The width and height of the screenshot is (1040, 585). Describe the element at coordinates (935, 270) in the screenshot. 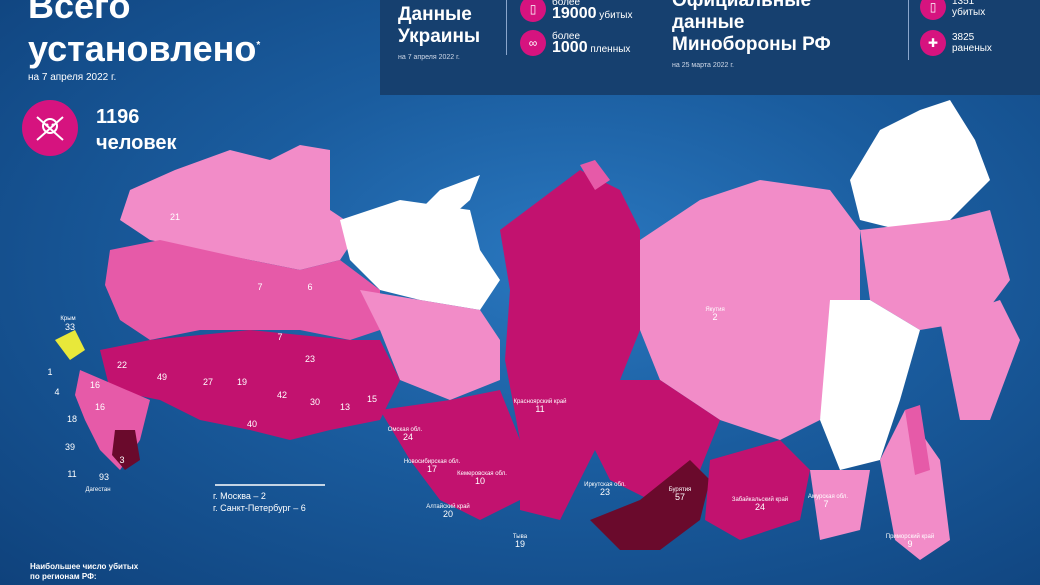

I see `region-magadan` at that location.